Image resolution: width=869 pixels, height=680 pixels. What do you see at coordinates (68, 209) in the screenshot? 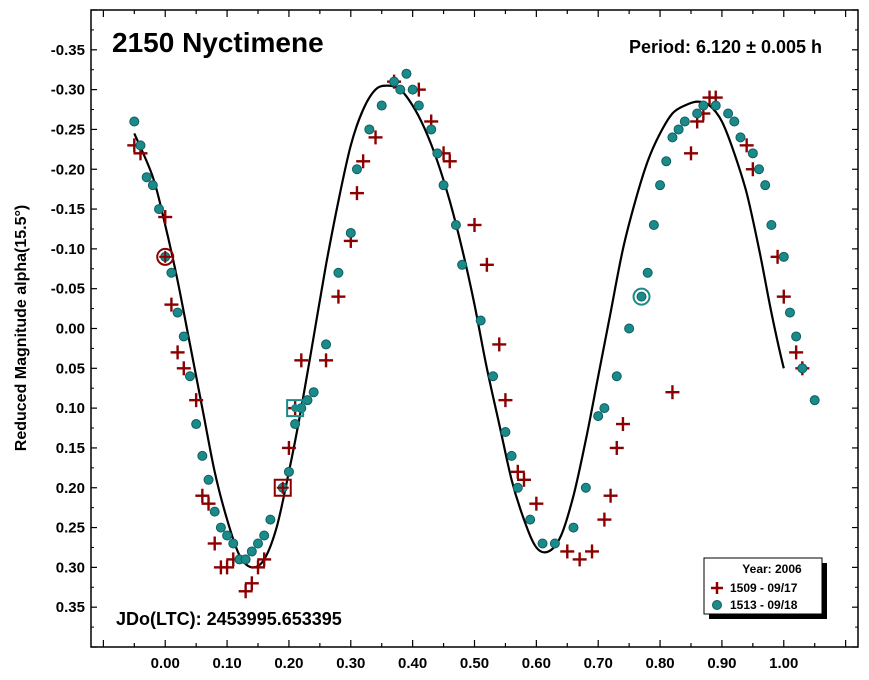
I see `y-tick-label: -0.15` at bounding box center [68, 209].